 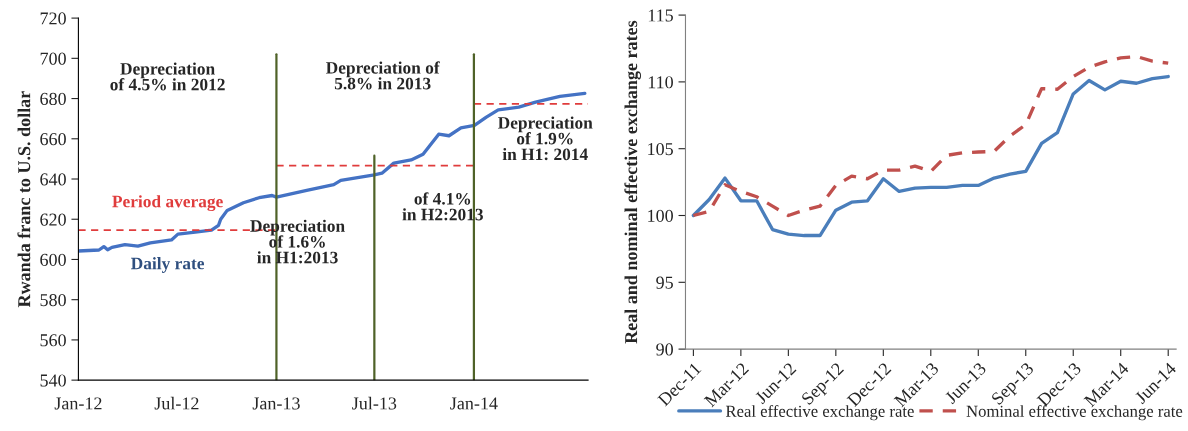 What do you see at coordinates (1074, 412) in the screenshot?
I see `legend-label: Nominal effective exchange rate` at bounding box center [1074, 412].